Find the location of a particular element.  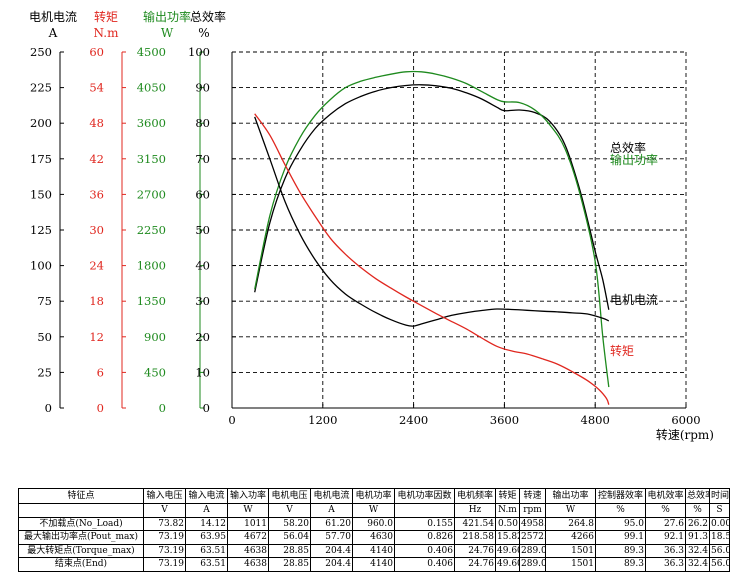

y-axis-unit-torque: N.m is located at coordinates (107, 33).